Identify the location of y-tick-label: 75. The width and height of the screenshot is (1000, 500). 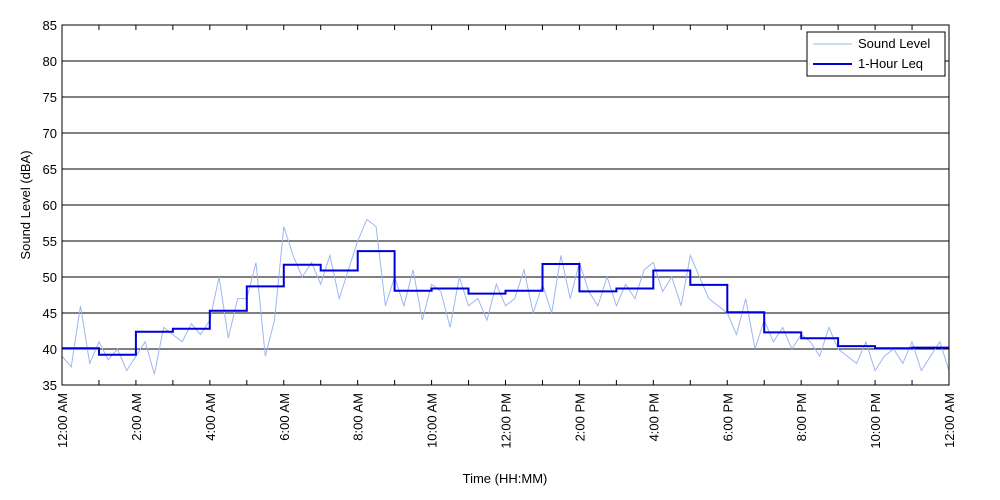
(50, 97).